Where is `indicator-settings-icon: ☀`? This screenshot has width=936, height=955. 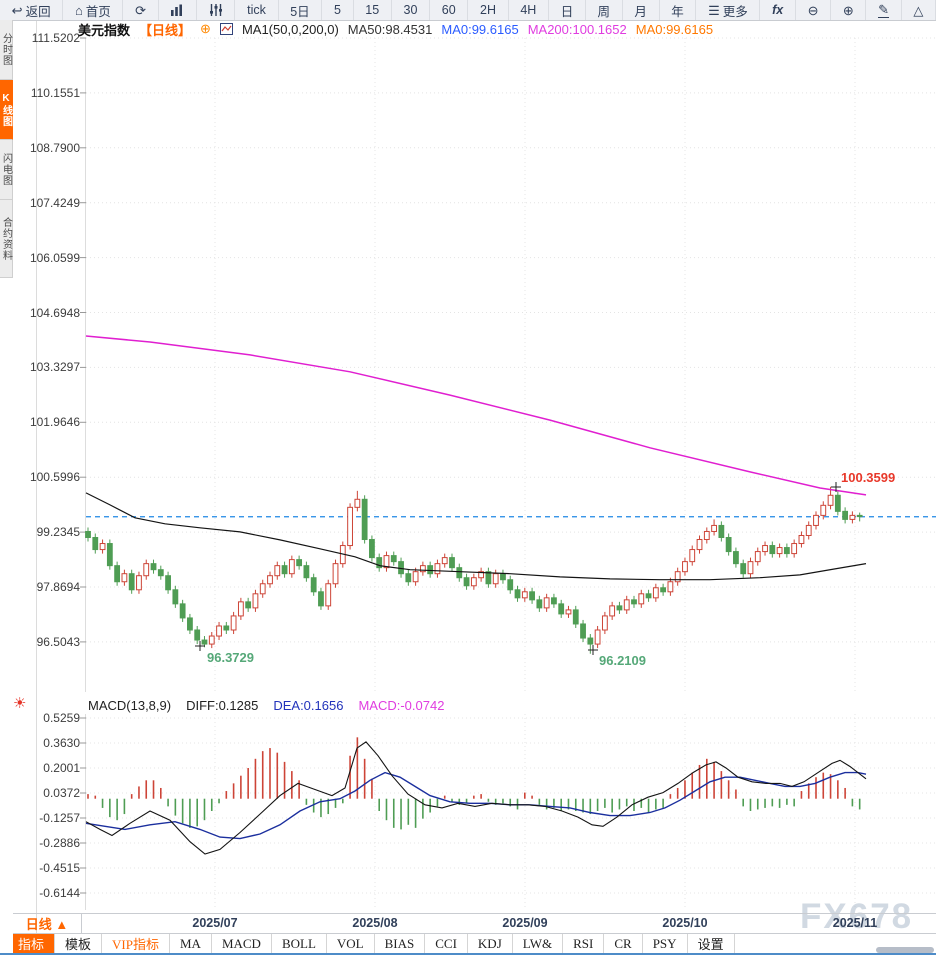
indicator-settings-icon: ☀ is located at coordinates (20, 703).